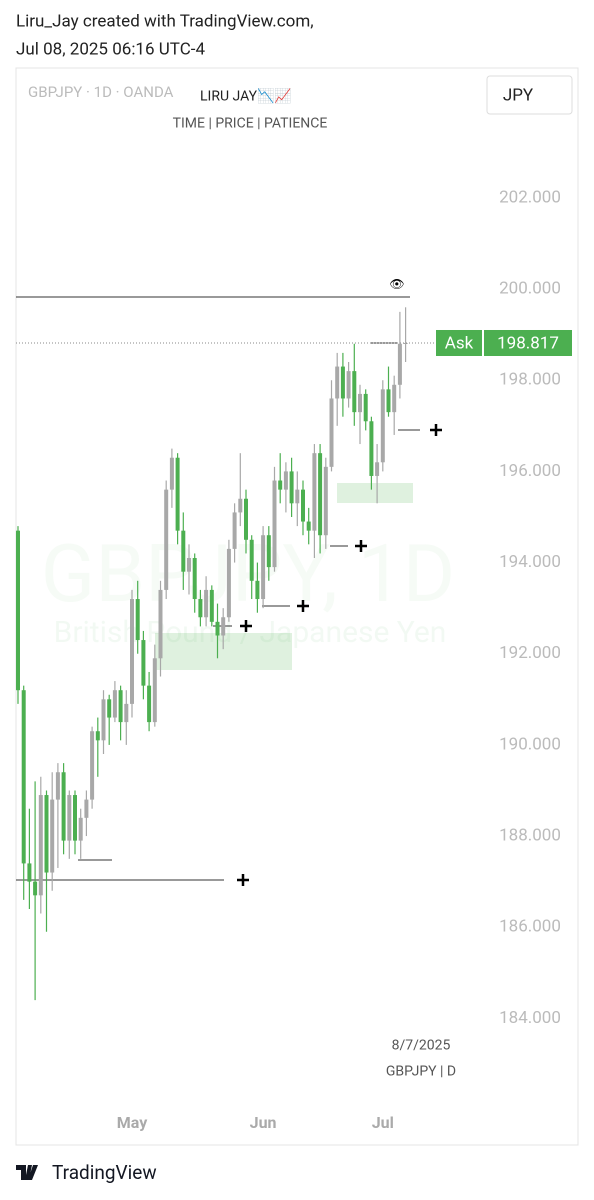 The height and width of the screenshot is (1200, 594). Describe the element at coordinates (518, 95) in the screenshot. I see `currency-label: JPY` at that location.